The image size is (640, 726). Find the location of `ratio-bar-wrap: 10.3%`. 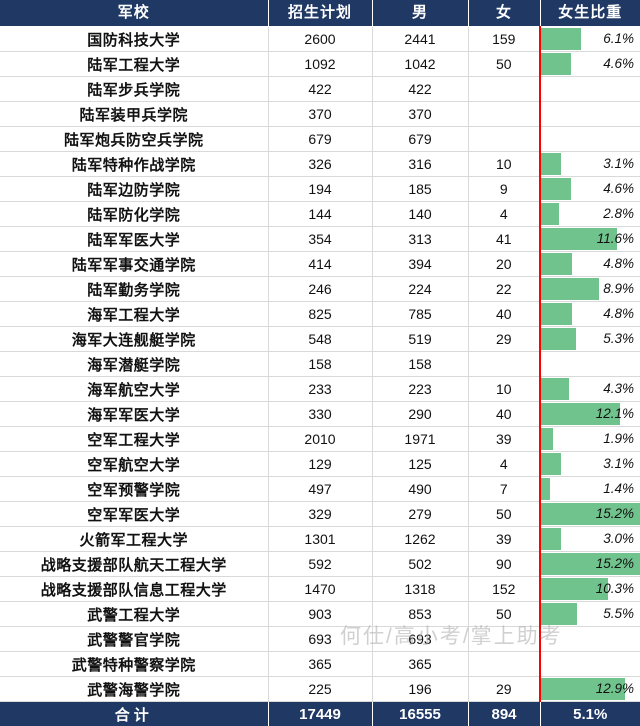

ratio-bar-wrap: 10.3% is located at coordinates (590, 589).